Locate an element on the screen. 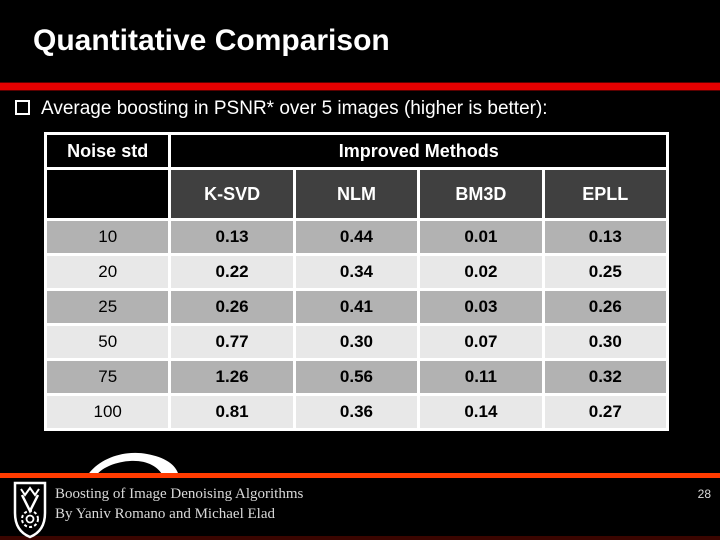 The image size is (720, 540). value-cell: 0.56 is located at coordinates (356, 377).